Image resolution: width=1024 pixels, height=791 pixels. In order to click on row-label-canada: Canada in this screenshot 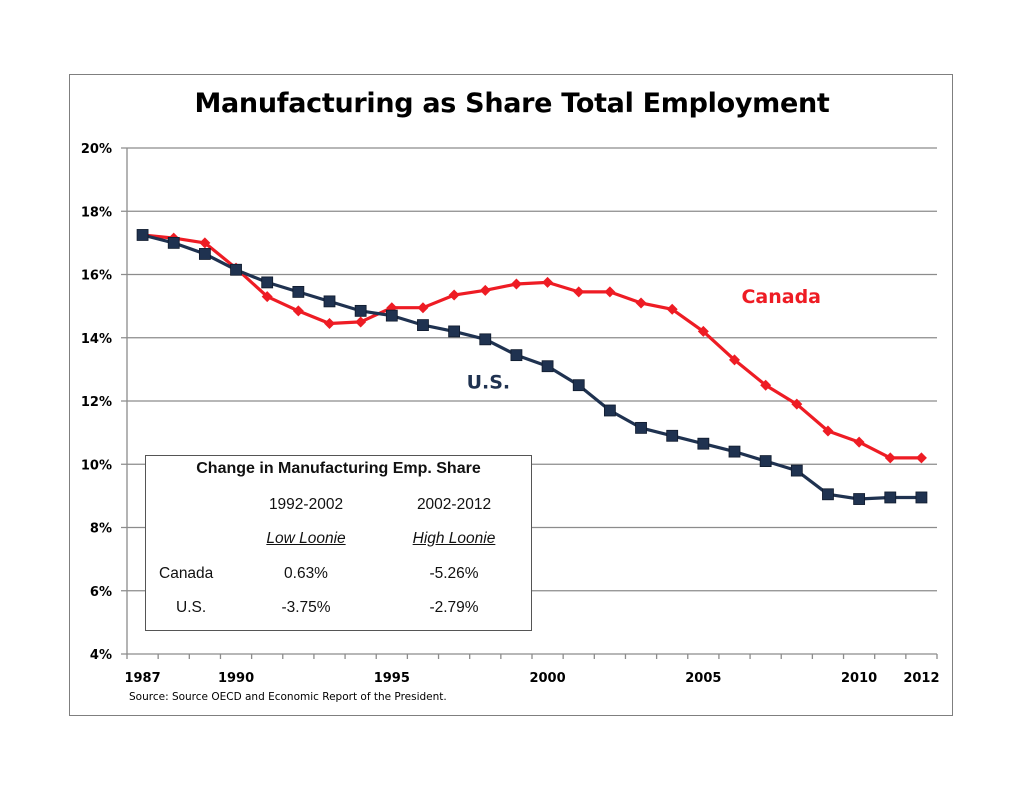, I will do `click(186, 573)`.